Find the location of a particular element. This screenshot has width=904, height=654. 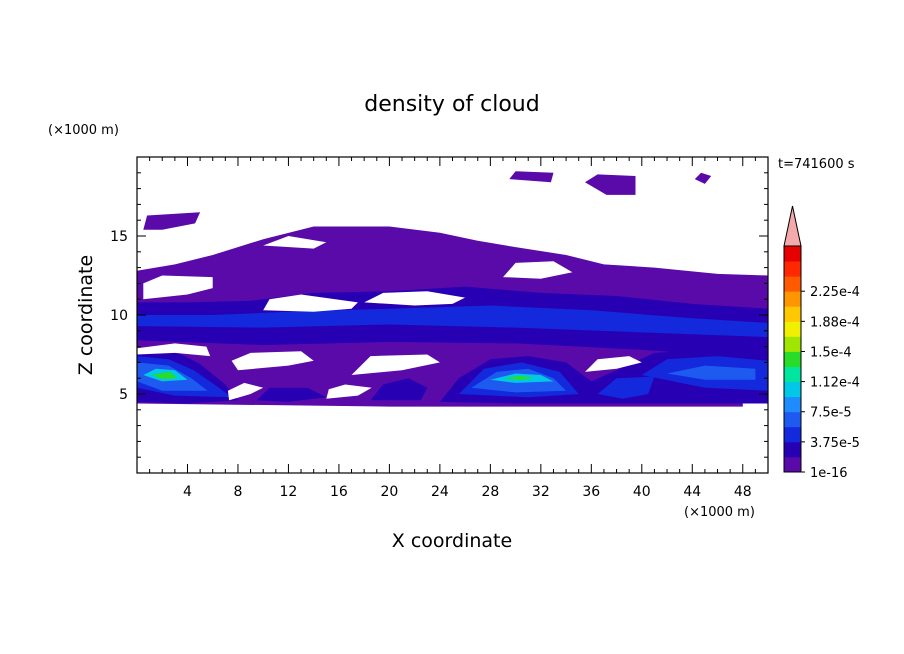

x-tick-label: 44 is located at coordinates (692, 492).